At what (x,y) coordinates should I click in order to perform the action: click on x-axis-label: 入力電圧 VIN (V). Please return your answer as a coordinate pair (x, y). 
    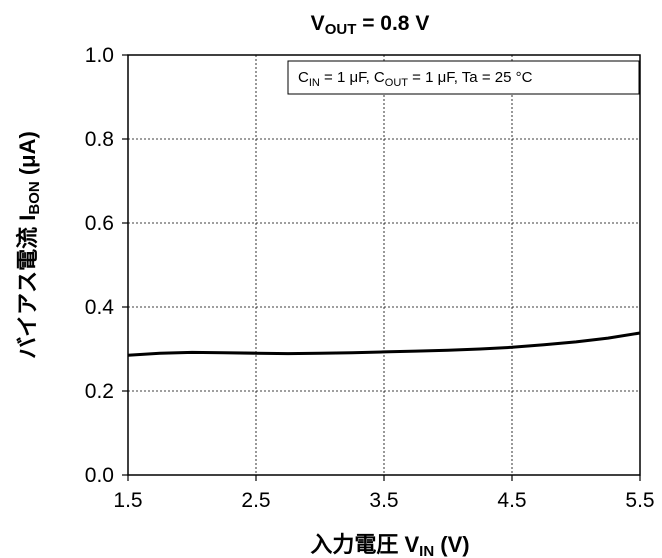
    Looking at the image, I should click on (389, 545).